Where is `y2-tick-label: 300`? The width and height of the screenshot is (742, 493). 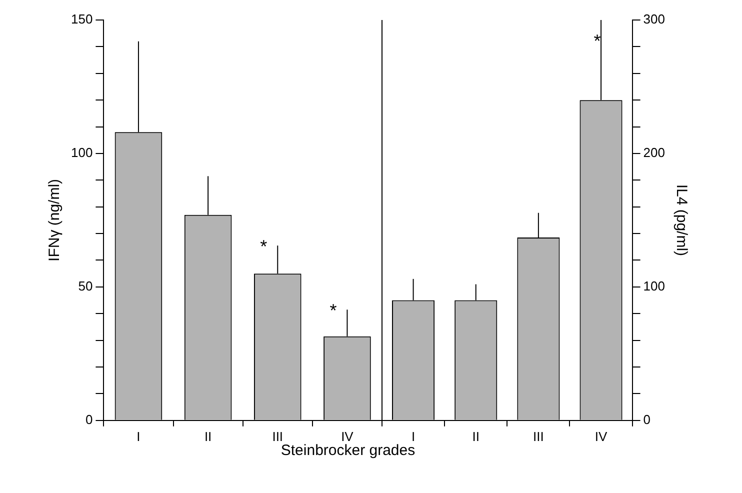 y2-tick-label: 300 is located at coordinates (654, 19).